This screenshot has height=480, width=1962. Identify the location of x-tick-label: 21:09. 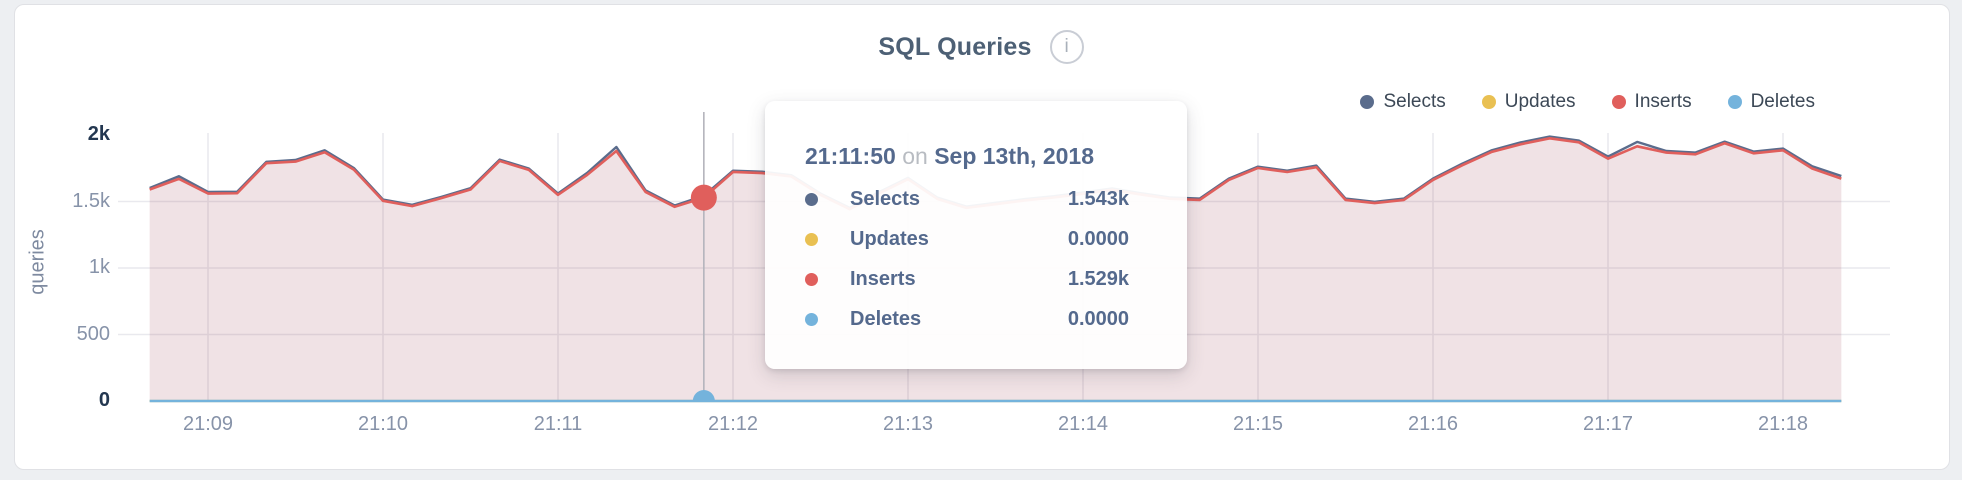
(208, 424).